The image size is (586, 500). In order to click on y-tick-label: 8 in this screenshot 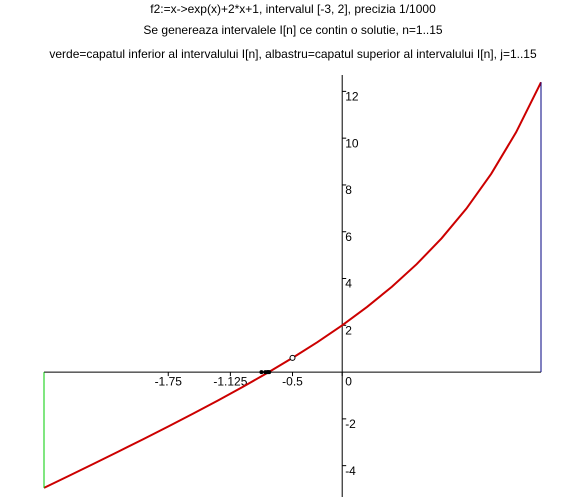, I will do `click(348, 190)`.